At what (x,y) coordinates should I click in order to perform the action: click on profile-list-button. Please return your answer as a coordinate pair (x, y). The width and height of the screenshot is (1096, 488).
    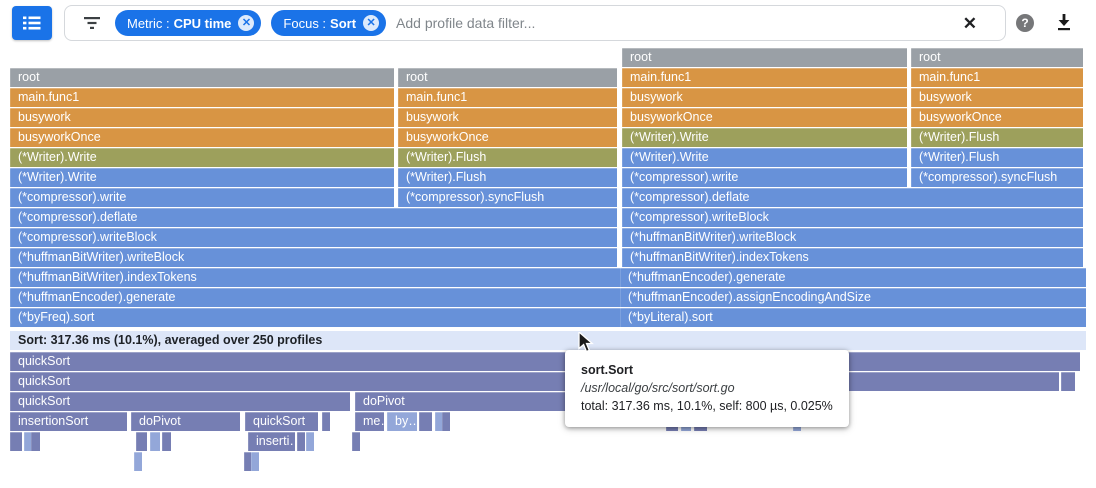
    Looking at the image, I should click on (32, 23).